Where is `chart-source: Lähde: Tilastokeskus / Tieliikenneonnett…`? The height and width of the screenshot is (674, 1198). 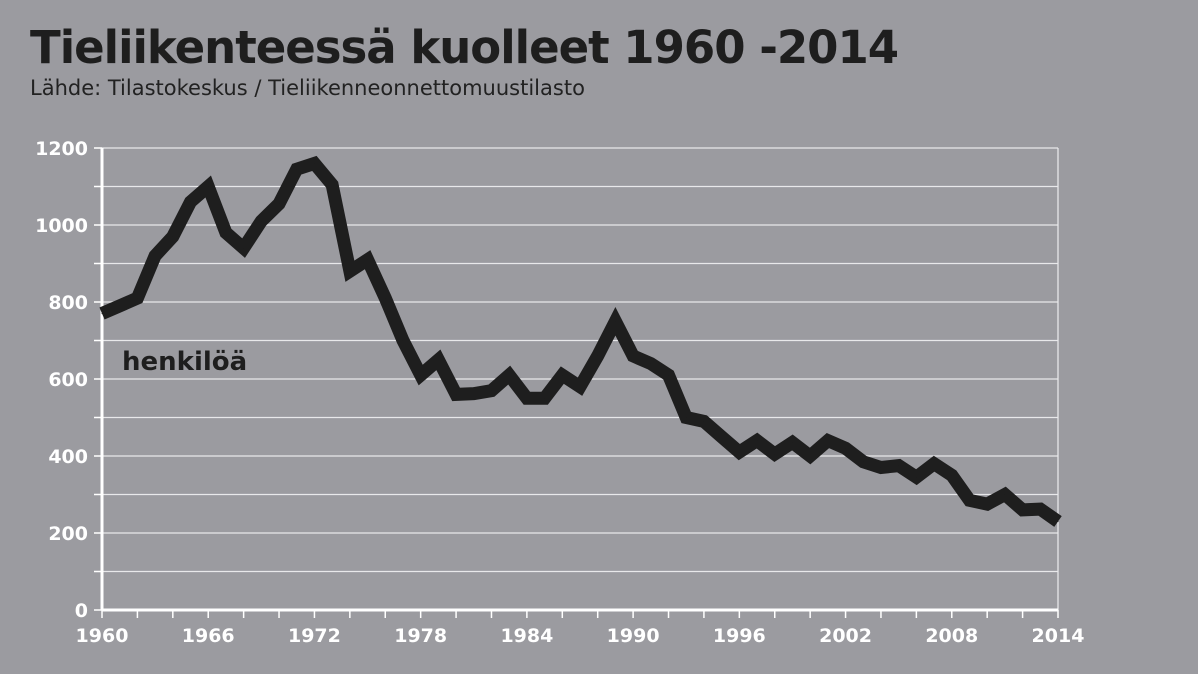
chart-source: Lähde: Tilastokeskus / Tieliikenneonnett… is located at coordinates (307, 88).